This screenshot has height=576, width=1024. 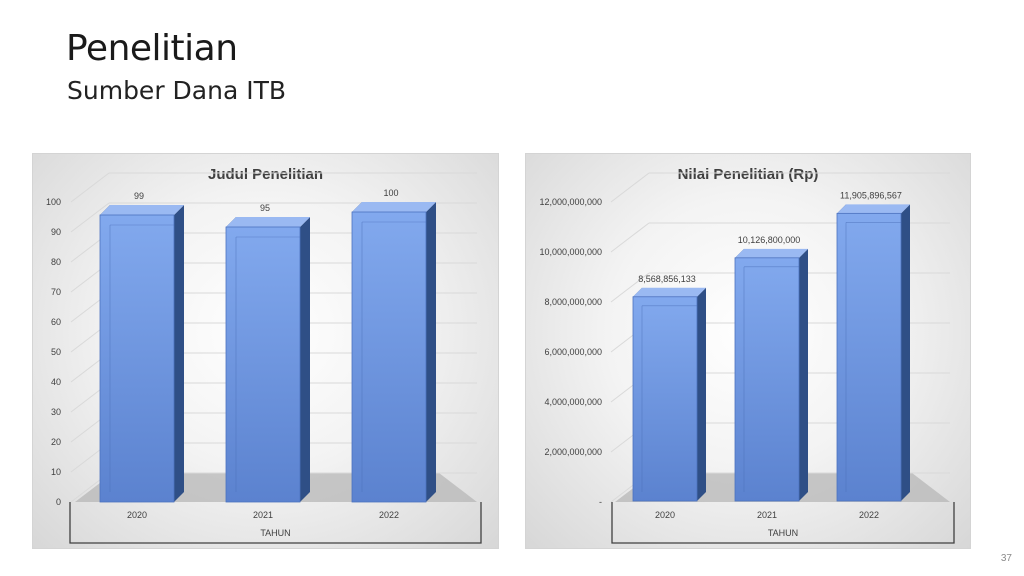 I want to click on chart-title-0: Judul Penelitian, so click(x=265, y=174).